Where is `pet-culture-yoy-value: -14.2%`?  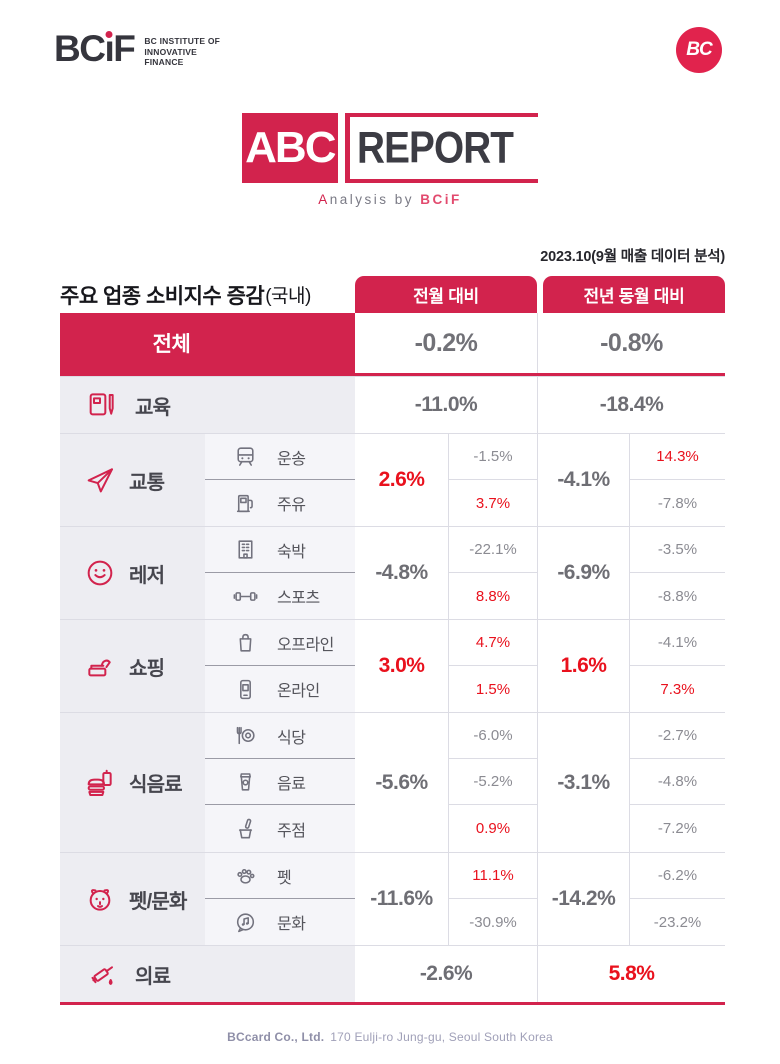
pet-culture-yoy-value: -14.2% is located at coordinates (583, 899).